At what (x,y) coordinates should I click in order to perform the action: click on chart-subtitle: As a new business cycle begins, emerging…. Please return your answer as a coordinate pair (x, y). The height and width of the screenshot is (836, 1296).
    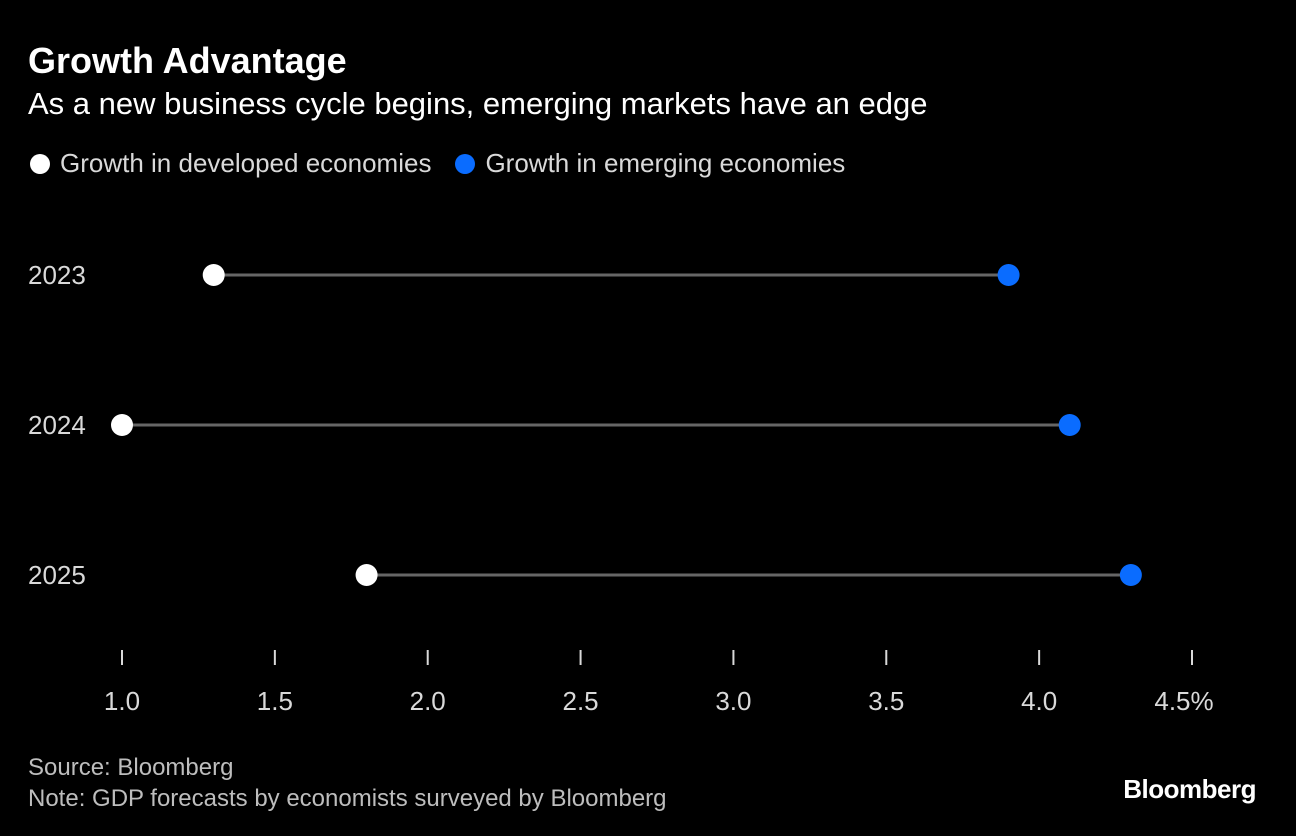
    Looking at the image, I should click on (478, 103).